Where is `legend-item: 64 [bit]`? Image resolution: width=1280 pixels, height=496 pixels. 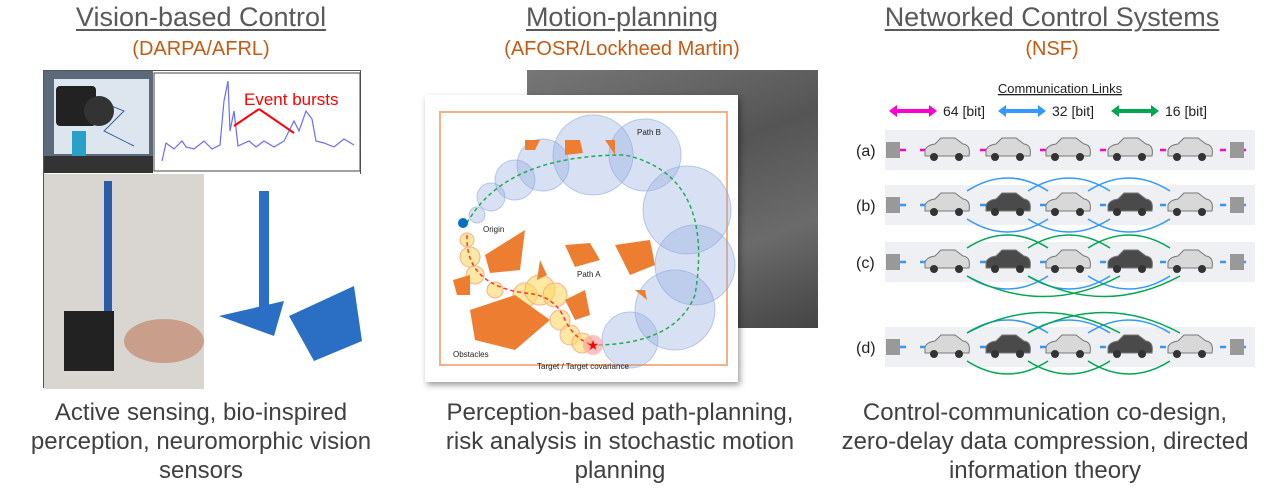
legend-item: 64 [bit] is located at coordinates (937, 111).